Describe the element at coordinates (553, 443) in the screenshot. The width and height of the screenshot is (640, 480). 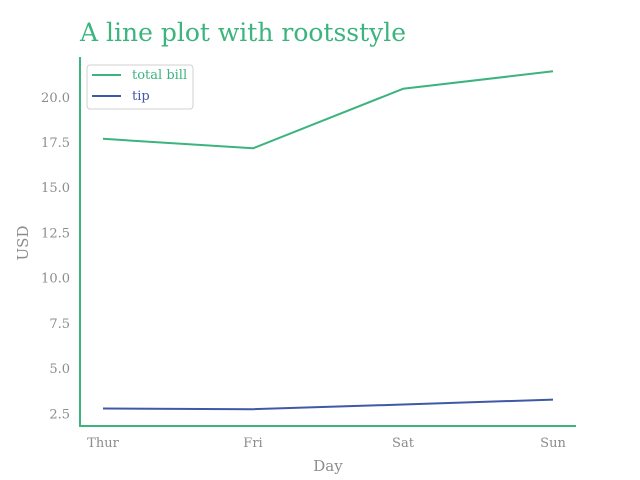
I see `x-tick-label: Sun` at that location.